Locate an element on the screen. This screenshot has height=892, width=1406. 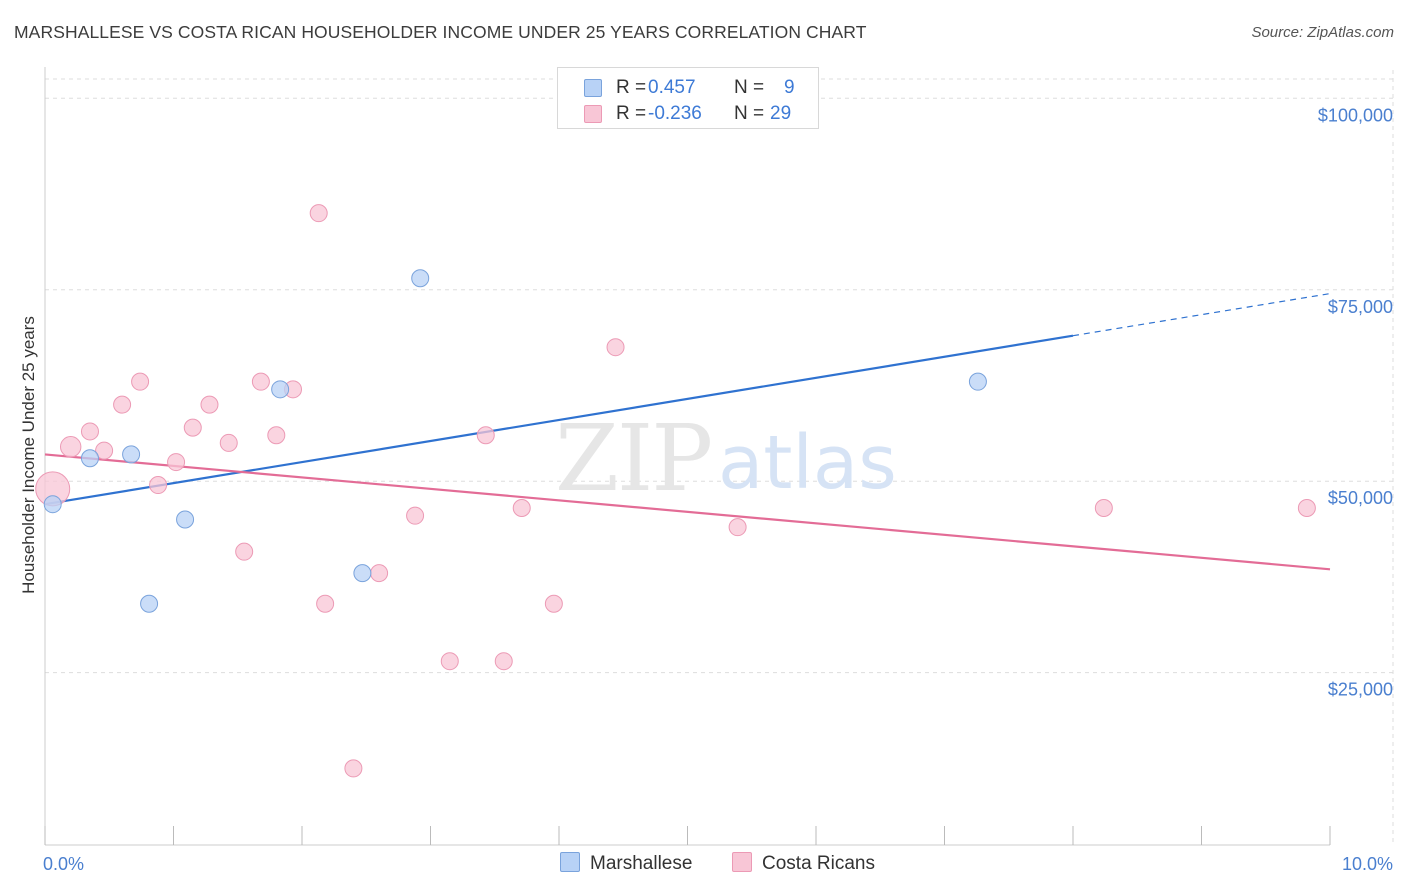
legend-row-costa-ricans: R = -0.236 N = 29 is located at coordinates (688, 115).